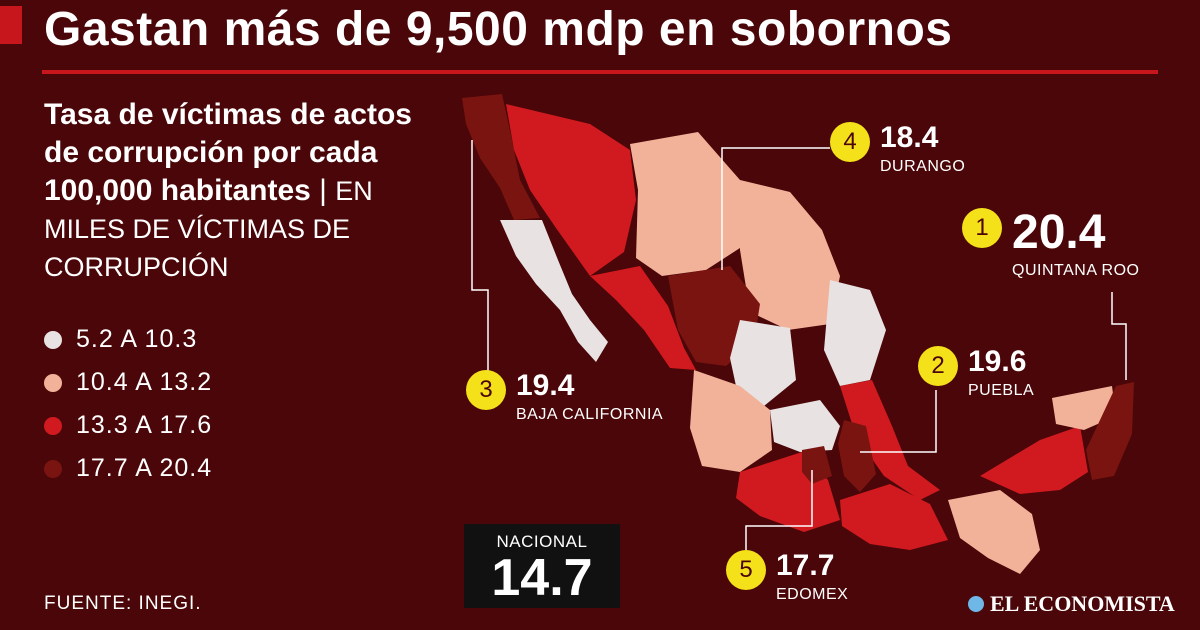 This screenshot has height=630, width=1200. I want to click on region-quintana-roo, so click(1110, 431).